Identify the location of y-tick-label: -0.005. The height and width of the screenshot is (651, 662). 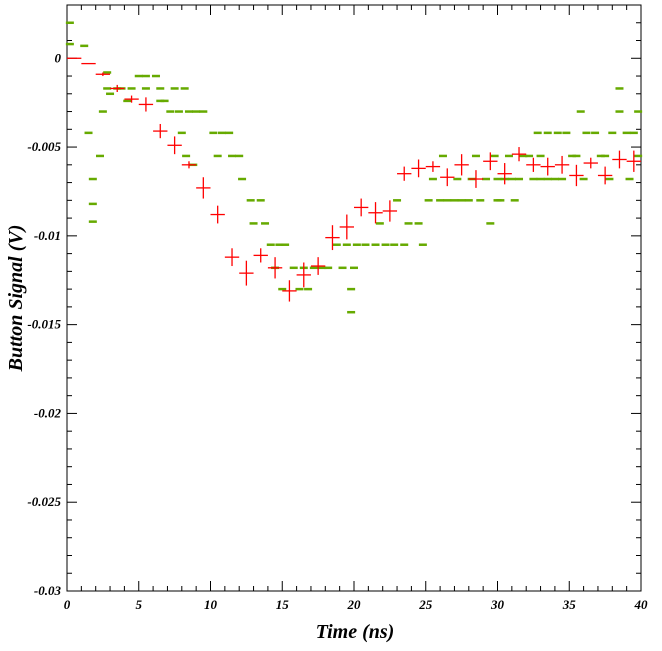
(44, 146).